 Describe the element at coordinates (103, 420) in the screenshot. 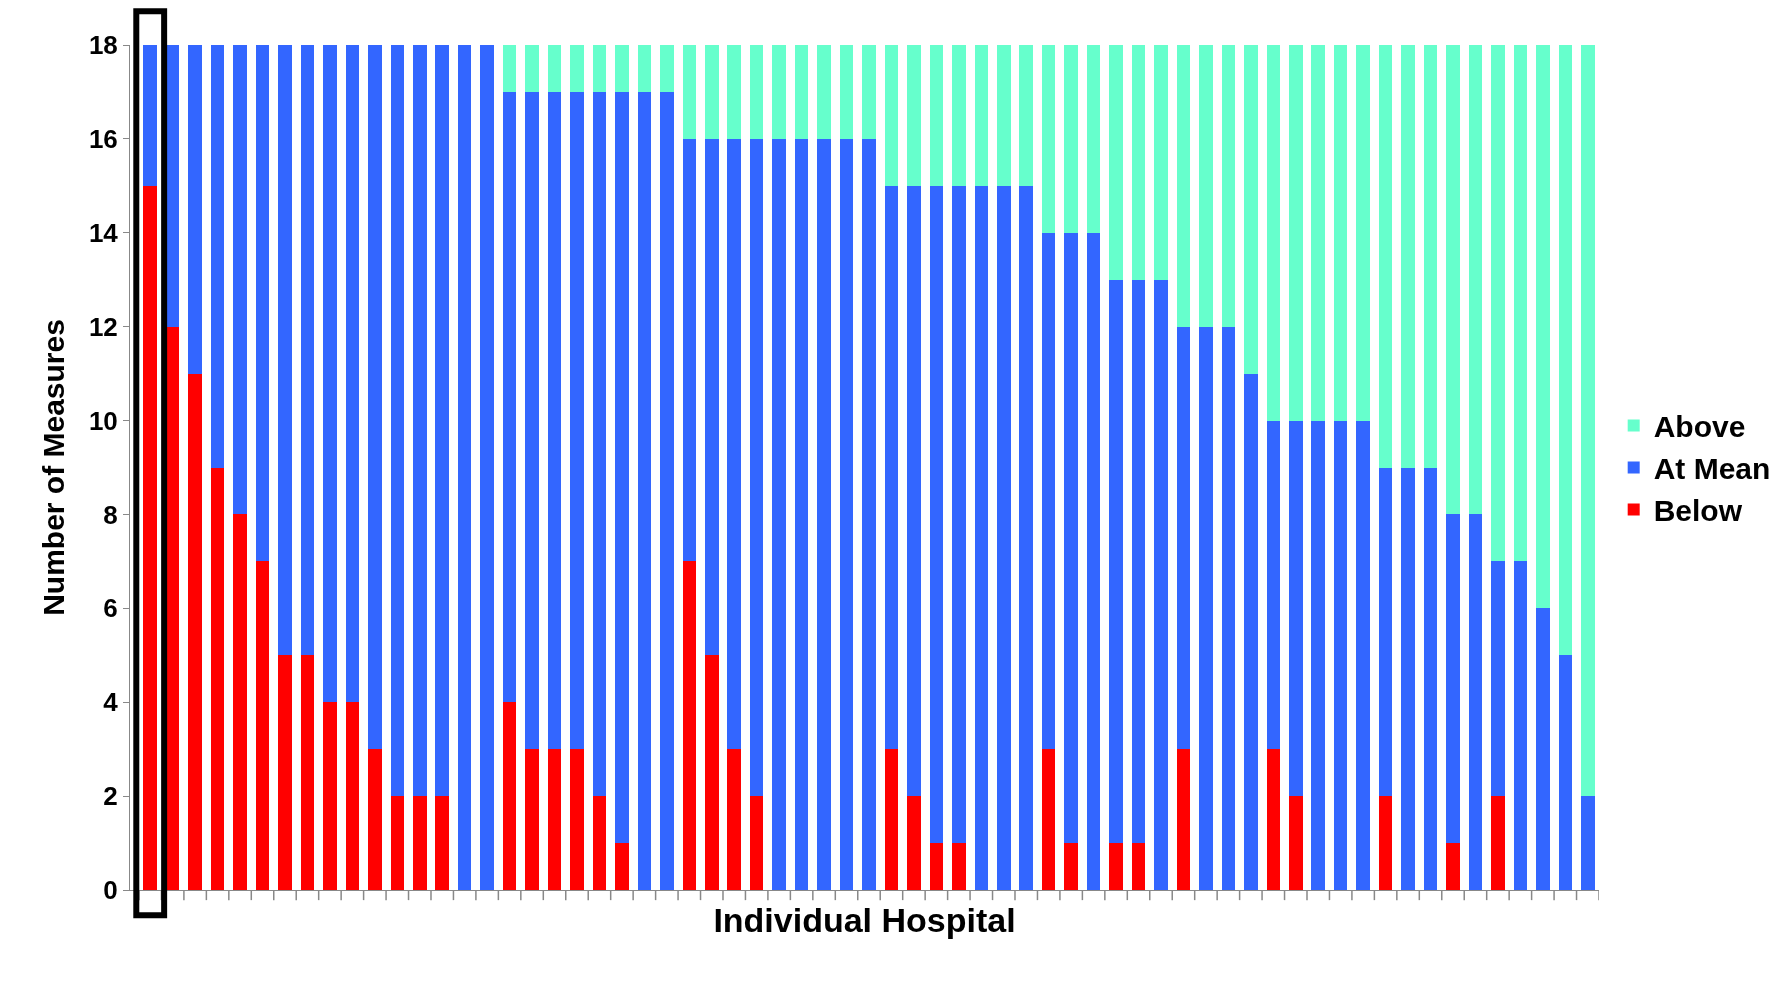

I see `y-tick-label: 10` at that location.